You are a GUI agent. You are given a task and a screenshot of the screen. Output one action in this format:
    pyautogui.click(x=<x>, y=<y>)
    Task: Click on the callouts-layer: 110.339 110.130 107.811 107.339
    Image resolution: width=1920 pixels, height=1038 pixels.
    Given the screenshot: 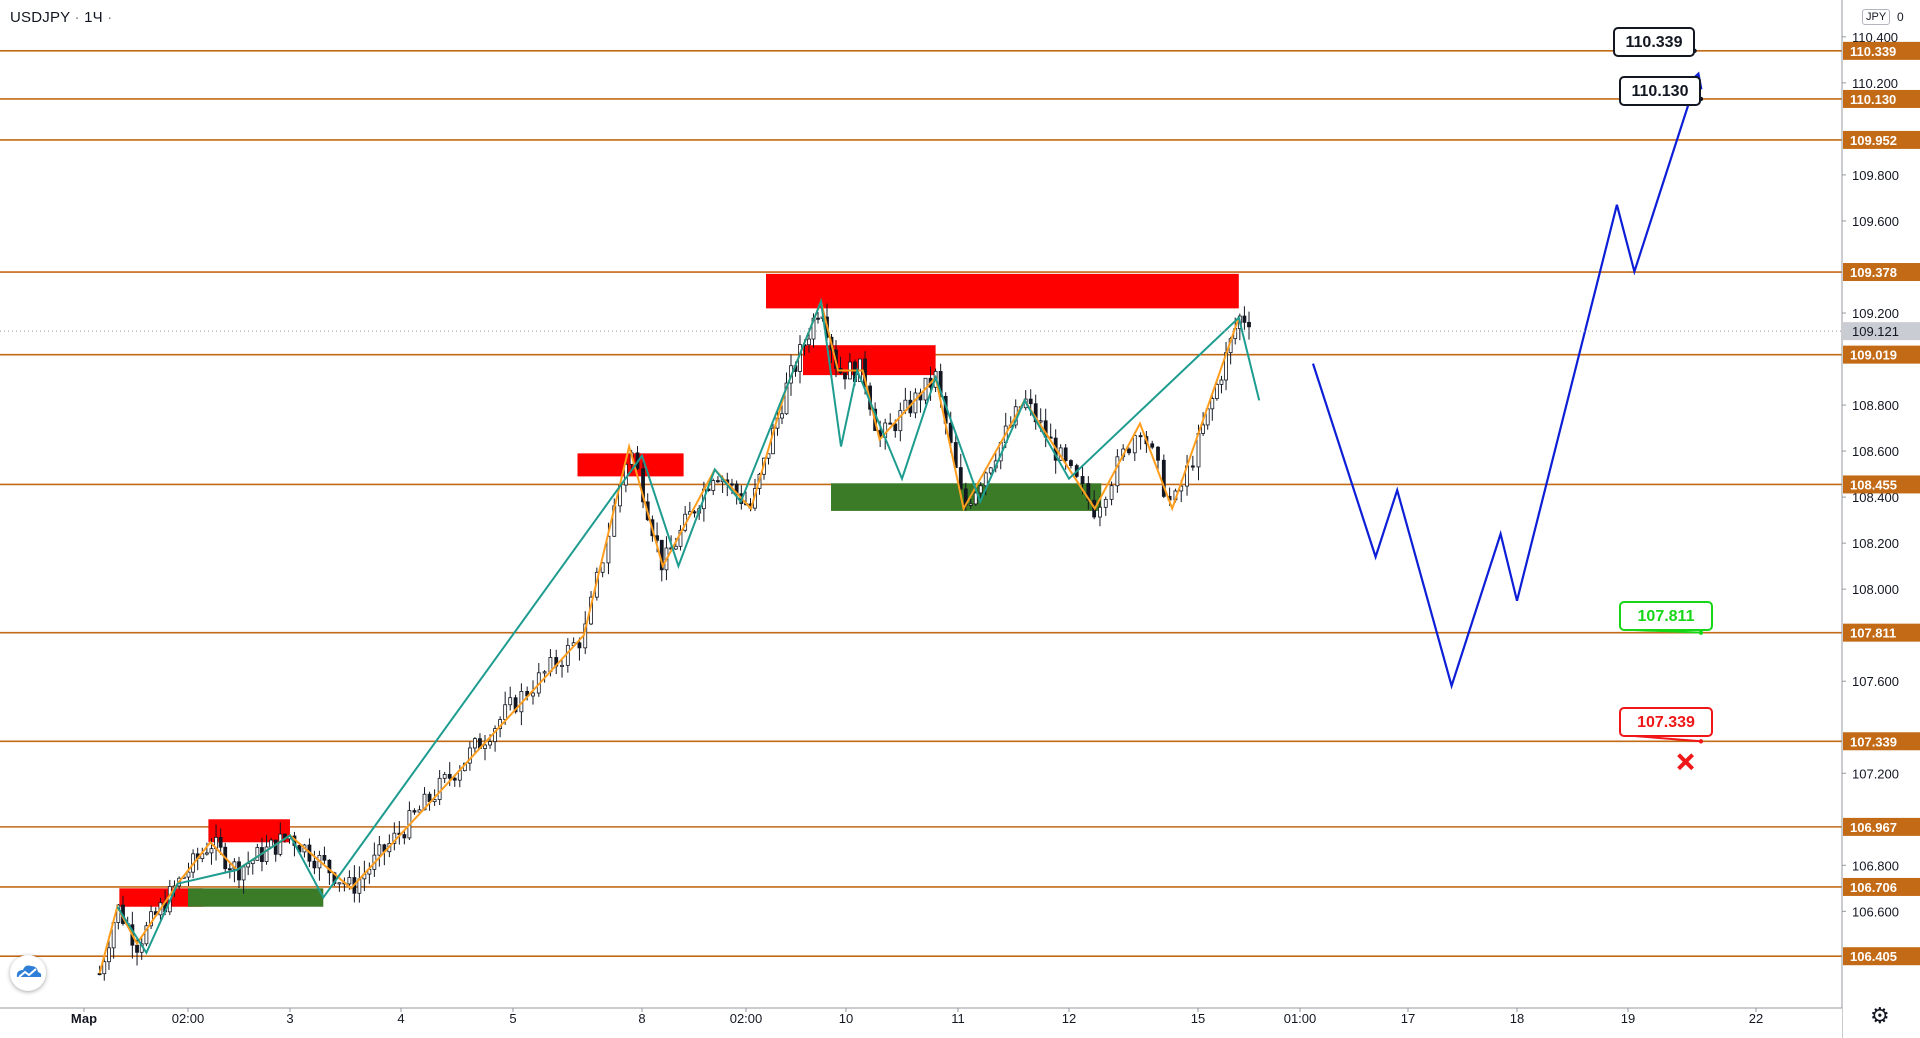 What is the action you would take?
    pyautogui.click(x=1663, y=399)
    